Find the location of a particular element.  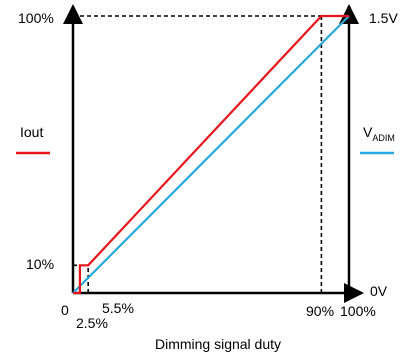

left-tick-10: 10% is located at coordinates (40, 264).